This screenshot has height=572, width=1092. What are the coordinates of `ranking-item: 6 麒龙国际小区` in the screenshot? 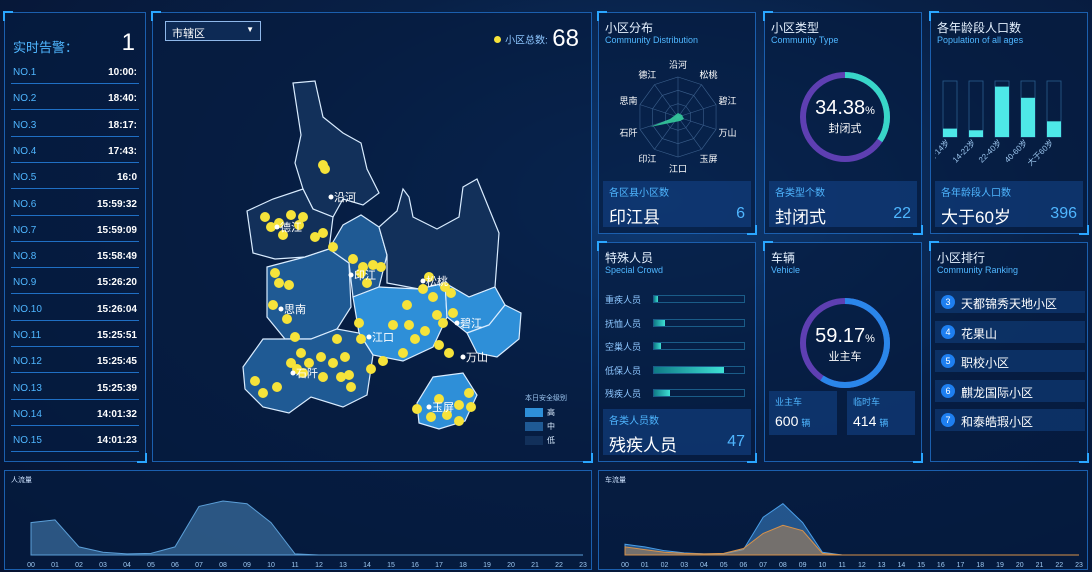 It's located at (1010, 390).